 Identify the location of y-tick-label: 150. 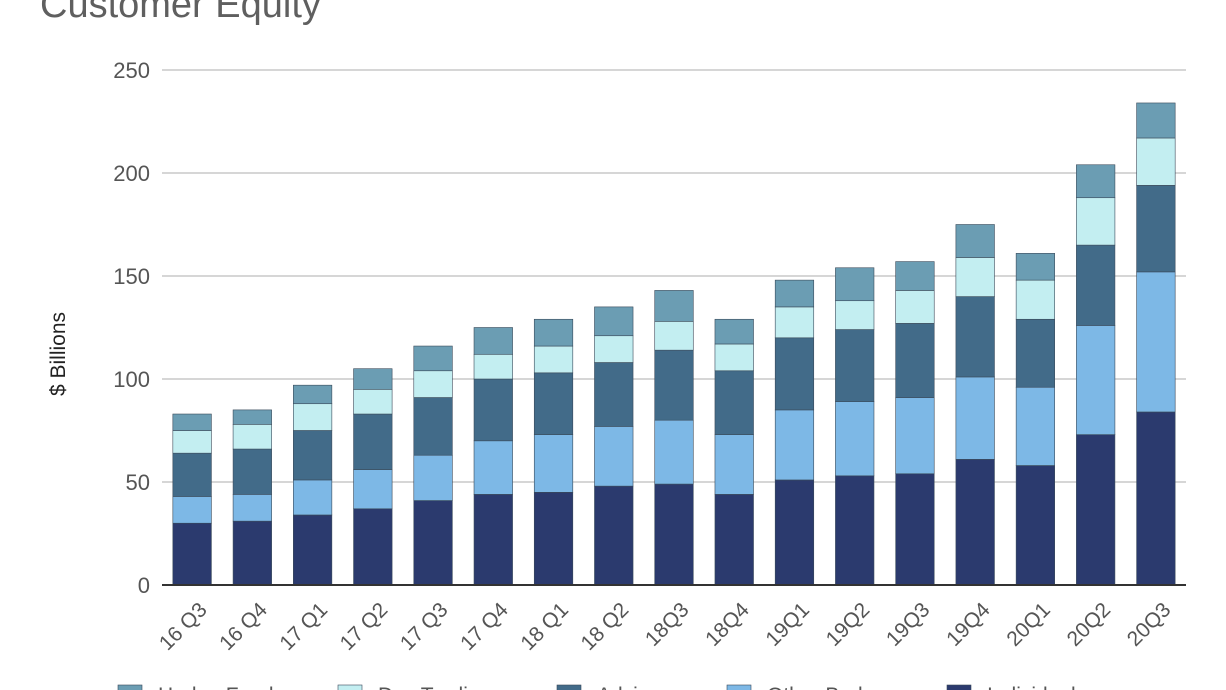
(131, 276).